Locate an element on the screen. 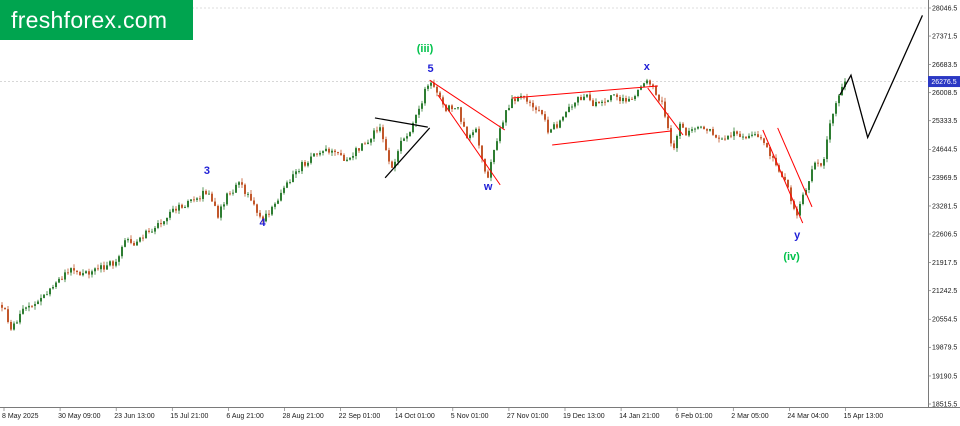 This screenshot has width=960, height=426. time-tick-label: 14 Jan 21:00 is located at coordinates (639, 416).